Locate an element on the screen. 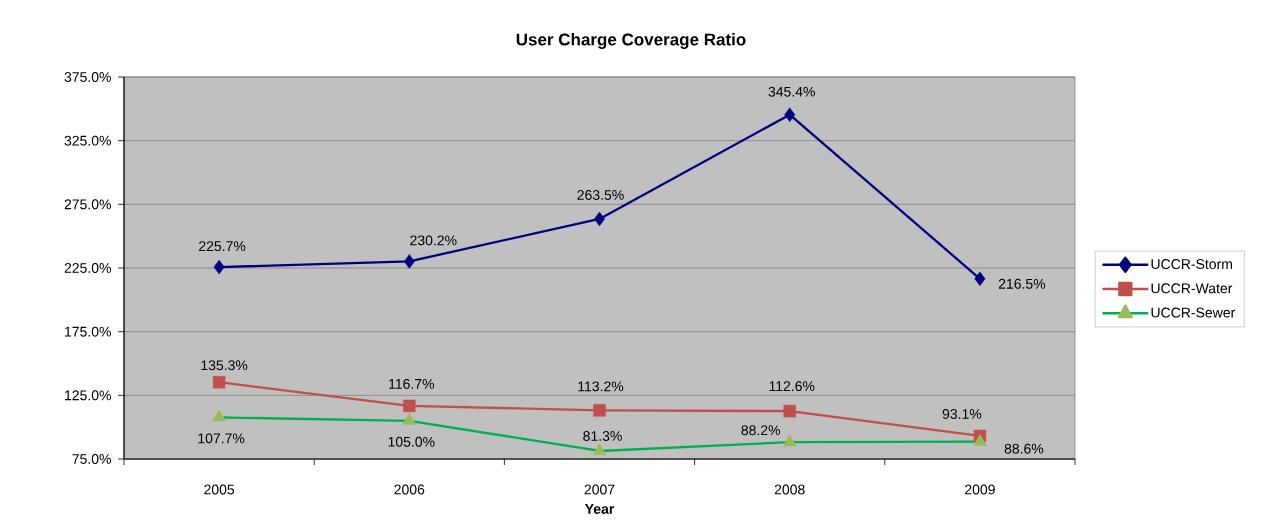 The image size is (1282, 531). legend-label: UCCR-Water is located at coordinates (1192, 288).